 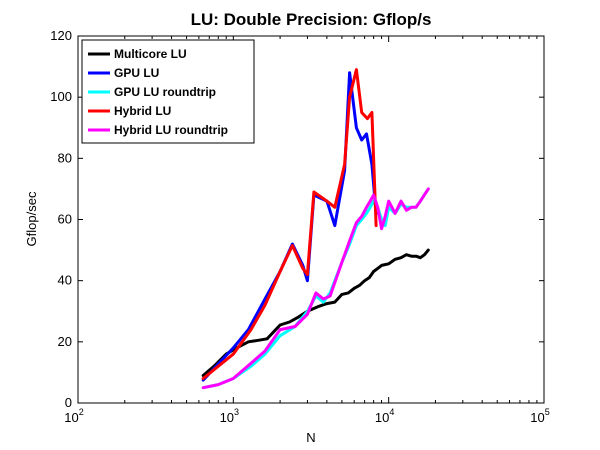 What do you see at coordinates (61, 96) in the screenshot?
I see `y-tick-label: 100` at bounding box center [61, 96].